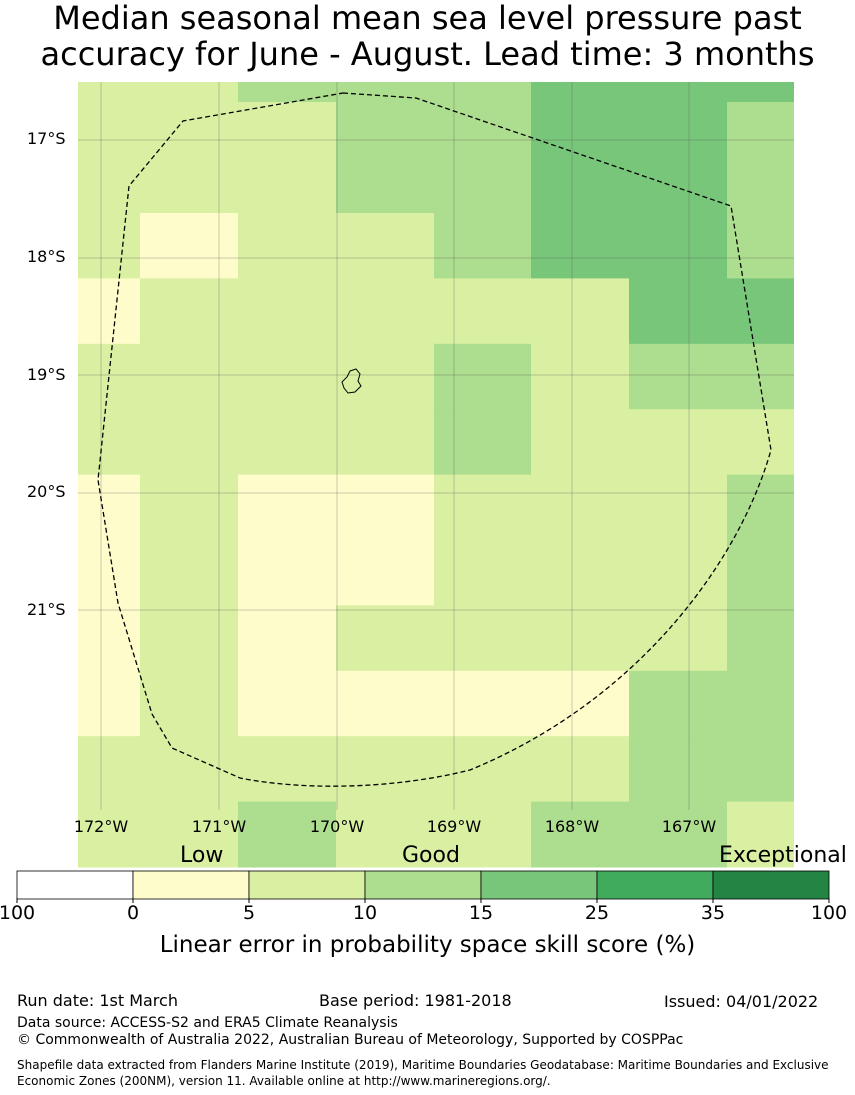 This screenshot has height=1095, width=855. Describe the element at coordinates (783, 855) in the screenshot. I see `legend-category-exceptional: Exceptional` at that location.